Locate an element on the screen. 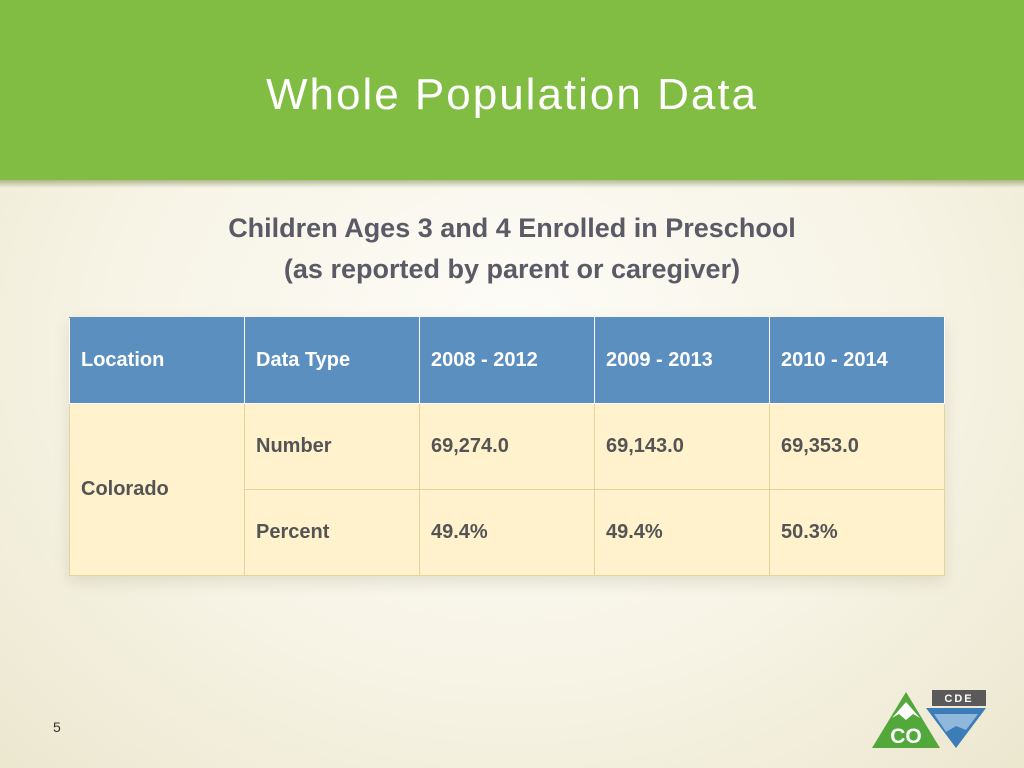 Image resolution: width=1024 pixels, height=768 pixels. header-data-type: Data Type is located at coordinates (332, 360).